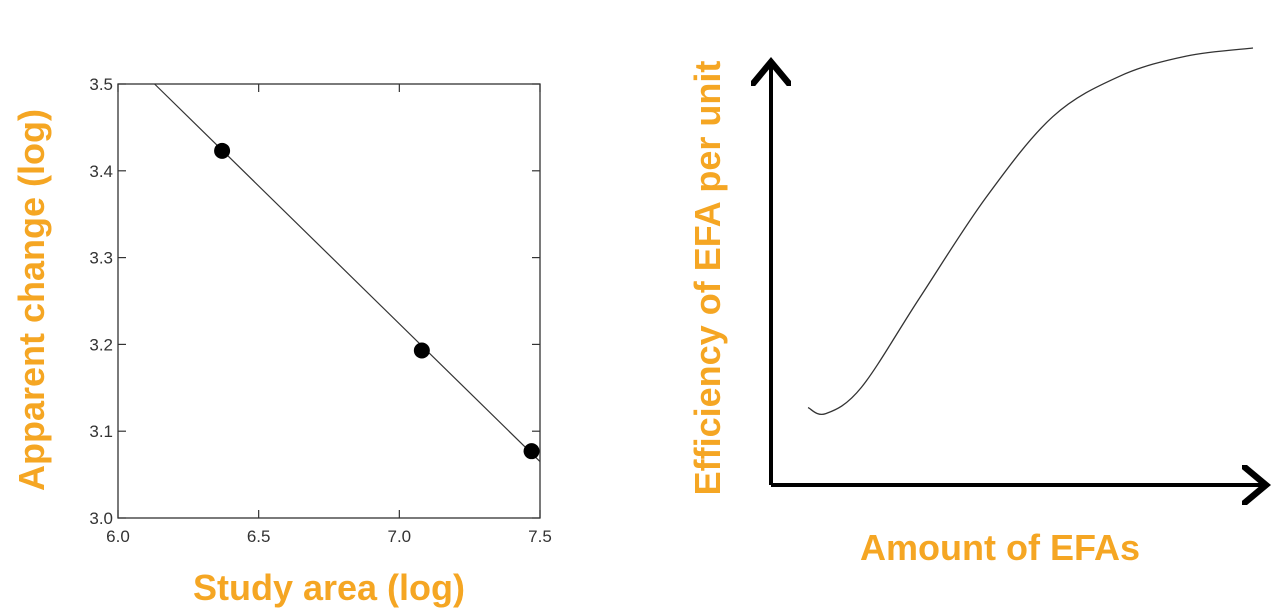 The width and height of the screenshot is (1273, 612). I want to click on scatter-points, so click(377, 301).